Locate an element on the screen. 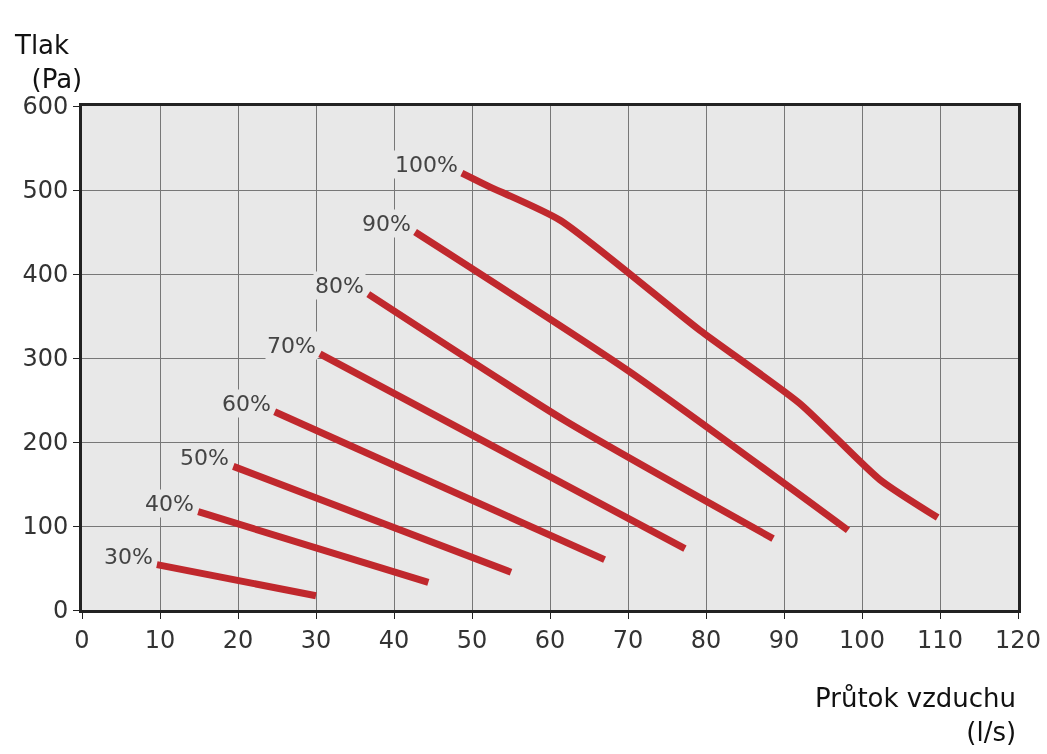 The width and height of the screenshot is (1047, 754). y-tick-label: 600 is located at coordinates (45, 106).